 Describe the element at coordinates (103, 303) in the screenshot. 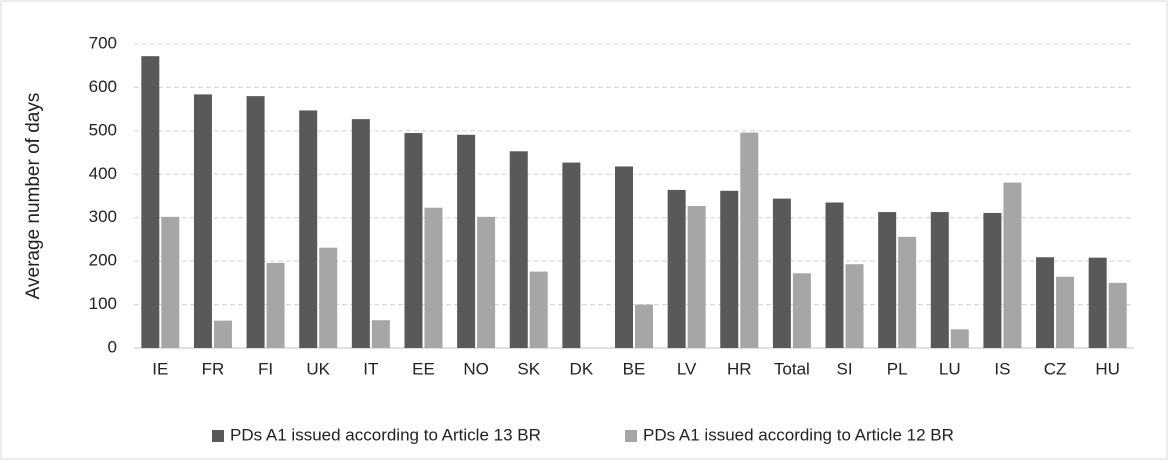

I see `y-tick-label: 100` at that location.